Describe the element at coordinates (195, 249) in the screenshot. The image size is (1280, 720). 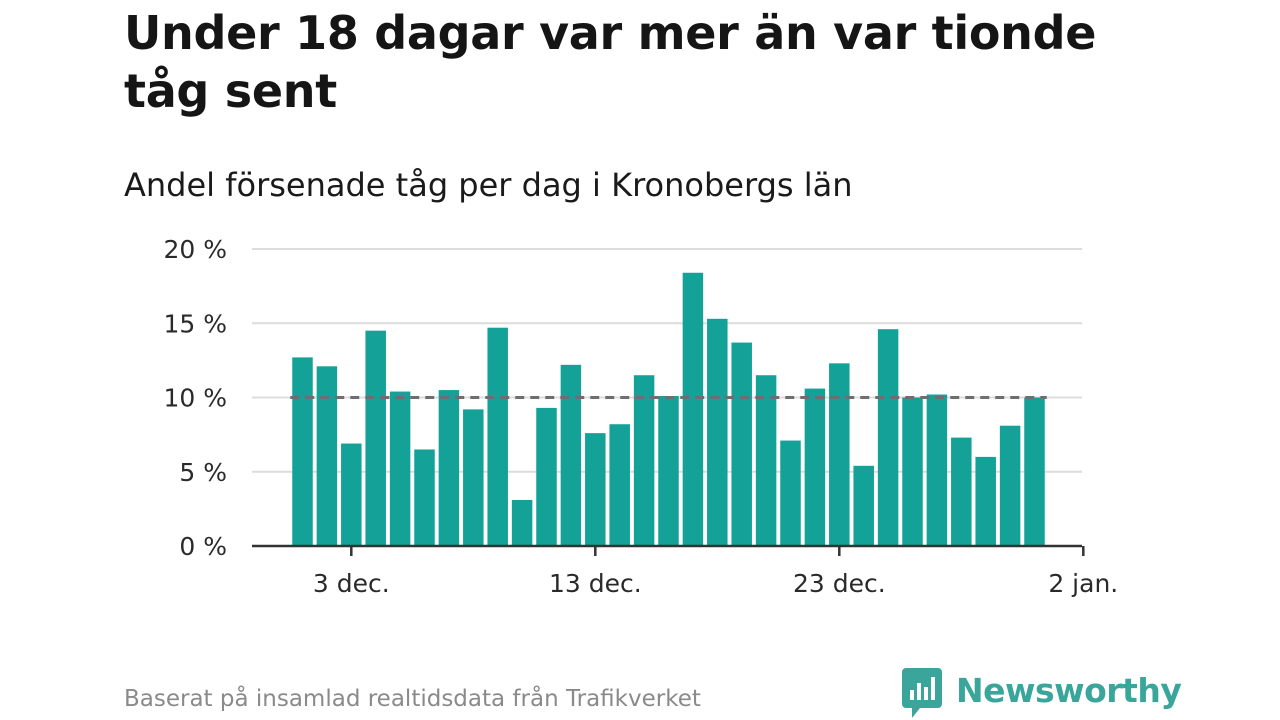
I see `y-tick-label: 20 %` at that location.